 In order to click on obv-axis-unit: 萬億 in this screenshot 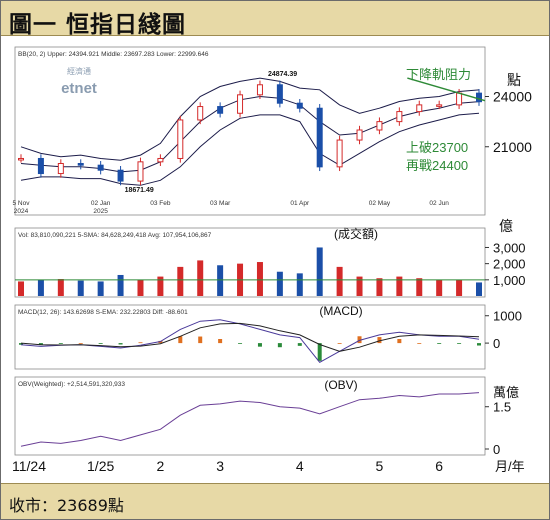, I will do `click(506, 392)`.